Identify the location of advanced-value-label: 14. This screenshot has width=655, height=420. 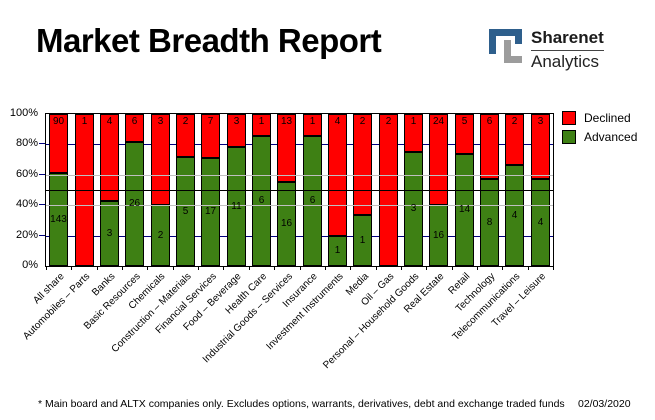
(464, 209).